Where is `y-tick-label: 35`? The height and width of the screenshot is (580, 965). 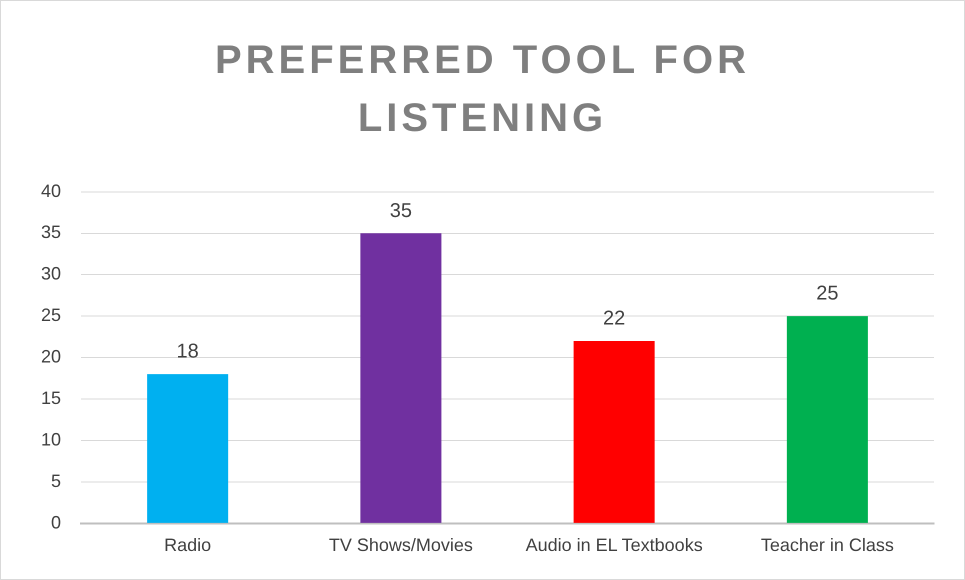 y-tick-label: 35 is located at coordinates (51, 232).